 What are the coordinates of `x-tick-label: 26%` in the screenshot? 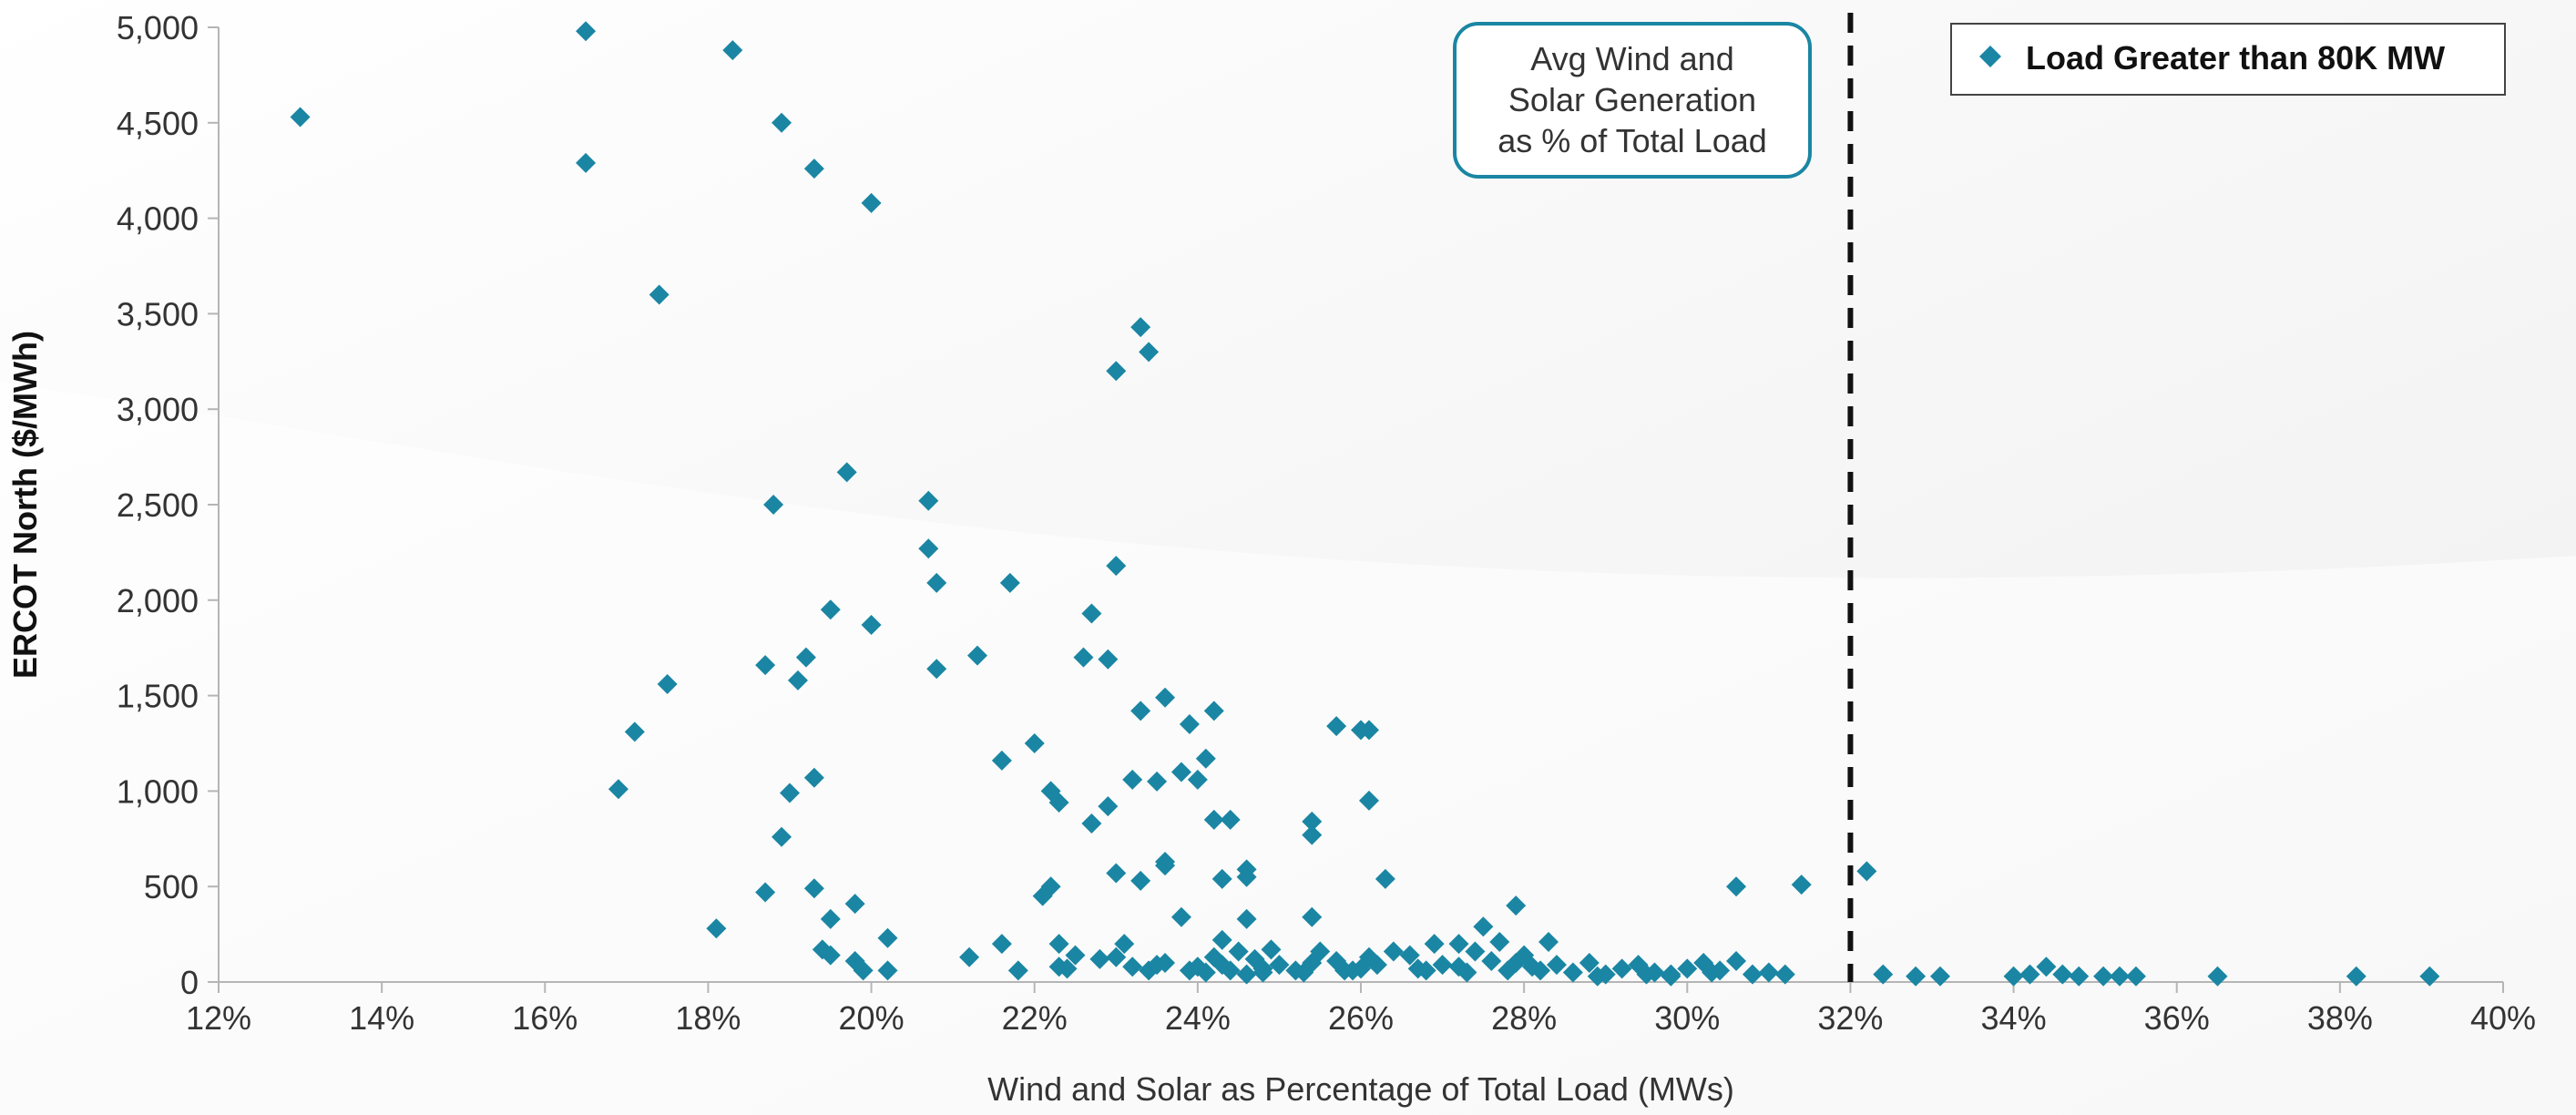 It's located at (1361, 1018).